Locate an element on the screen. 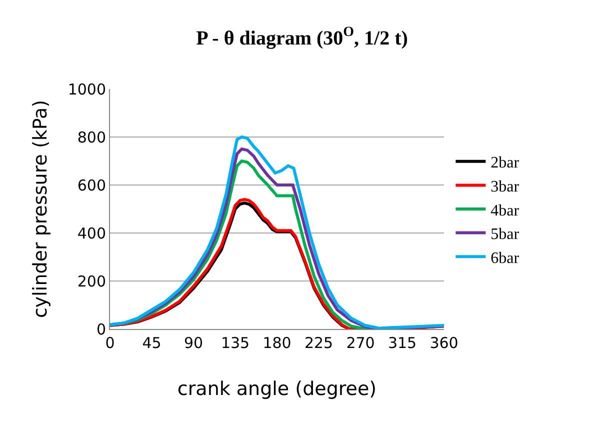 This screenshot has height=434, width=604. x-tick-label: 360 is located at coordinates (444, 343).